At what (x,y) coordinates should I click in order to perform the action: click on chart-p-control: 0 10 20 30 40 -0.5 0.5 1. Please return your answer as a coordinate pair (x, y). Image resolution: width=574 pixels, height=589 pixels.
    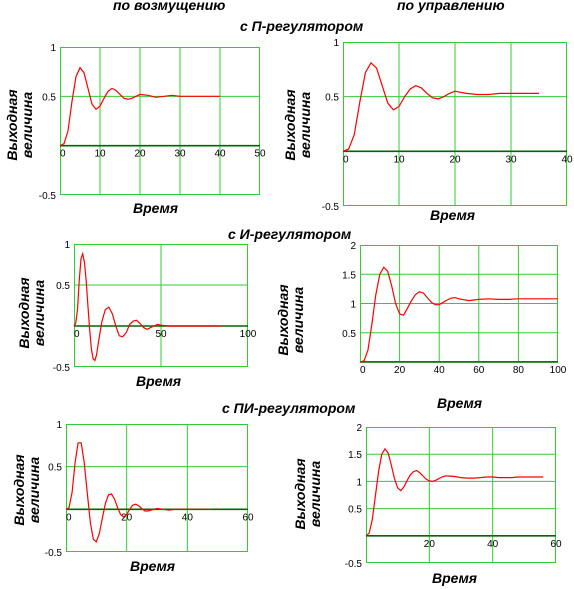
    Looking at the image, I should click on (447, 125).